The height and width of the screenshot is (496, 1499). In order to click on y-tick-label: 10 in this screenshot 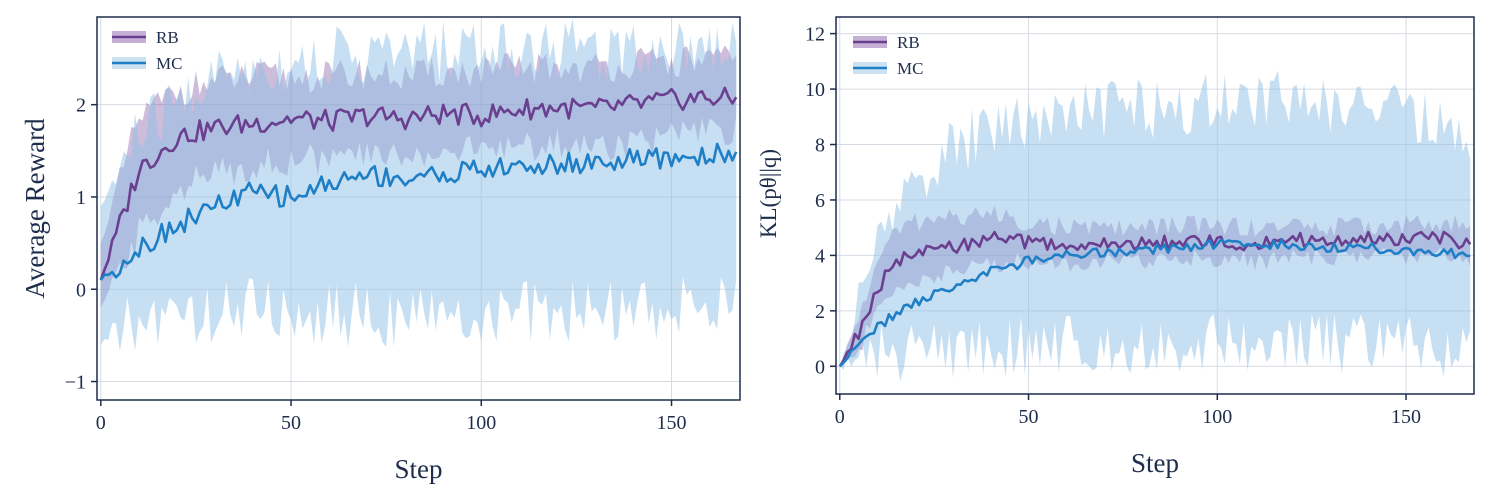, I will do `click(815, 90)`.